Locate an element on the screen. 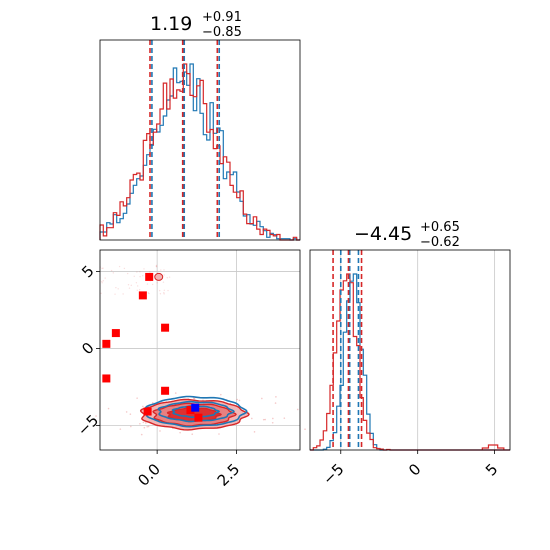 Image resolution: width=550 pixels, height=550 pixels. x-tick-label: 0.0 is located at coordinates (149, 475).